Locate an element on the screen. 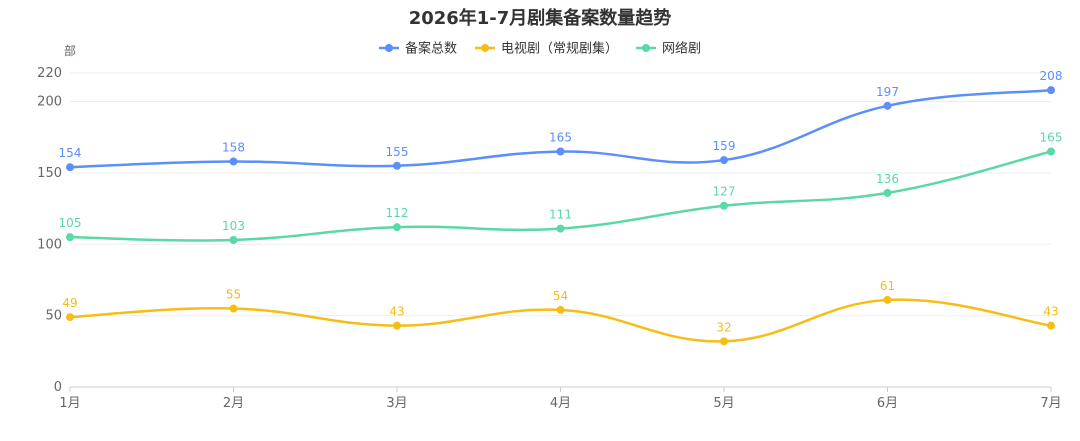 This screenshot has height=441, width=1080. y-axis-unit-label: 部 is located at coordinates (70, 50).